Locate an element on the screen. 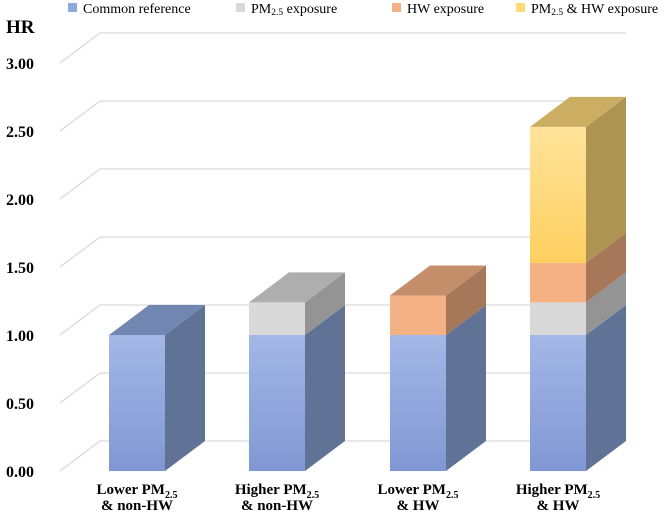  legend-label-hw-exposure: HW exposure is located at coordinates (446, 9).